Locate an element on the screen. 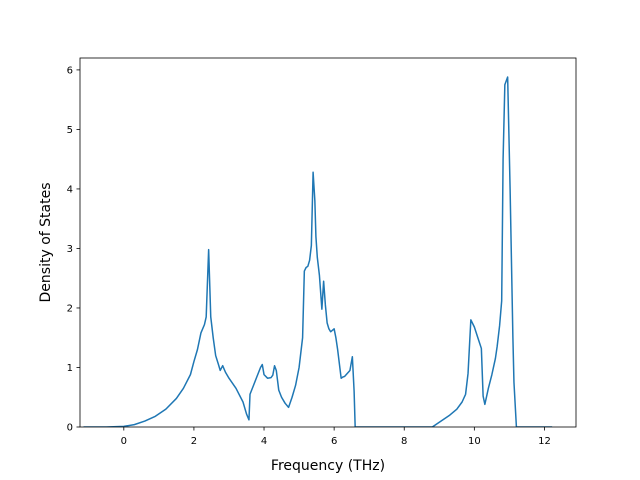 This screenshot has width=640, height=480. x-axis-ticks: 0 2 4 6 8 10 12 is located at coordinates (336, 437).